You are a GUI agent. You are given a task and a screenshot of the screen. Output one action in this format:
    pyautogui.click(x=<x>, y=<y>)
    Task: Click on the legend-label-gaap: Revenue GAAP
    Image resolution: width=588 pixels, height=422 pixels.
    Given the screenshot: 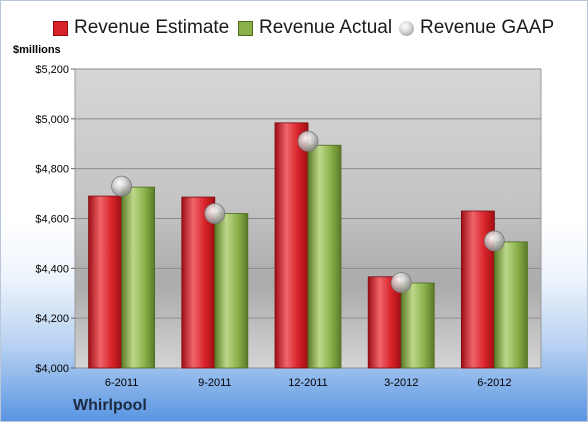 What is the action you would take?
    pyautogui.click(x=487, y=27)
    